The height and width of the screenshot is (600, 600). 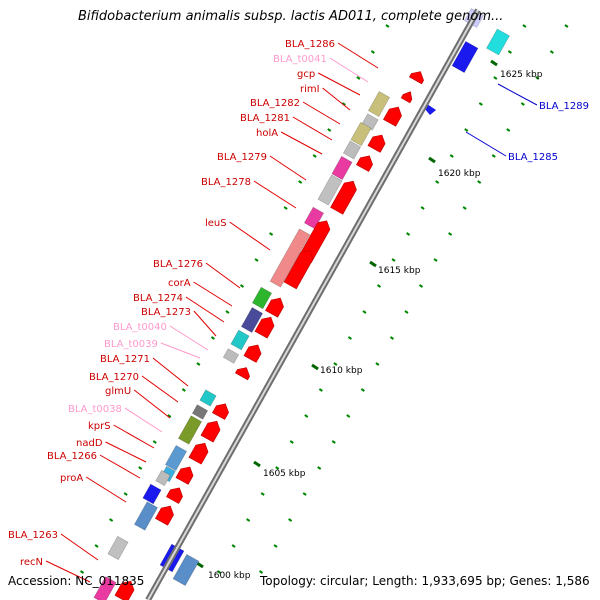 I want to click on proA-block-feature, so click(x=146, y=516).